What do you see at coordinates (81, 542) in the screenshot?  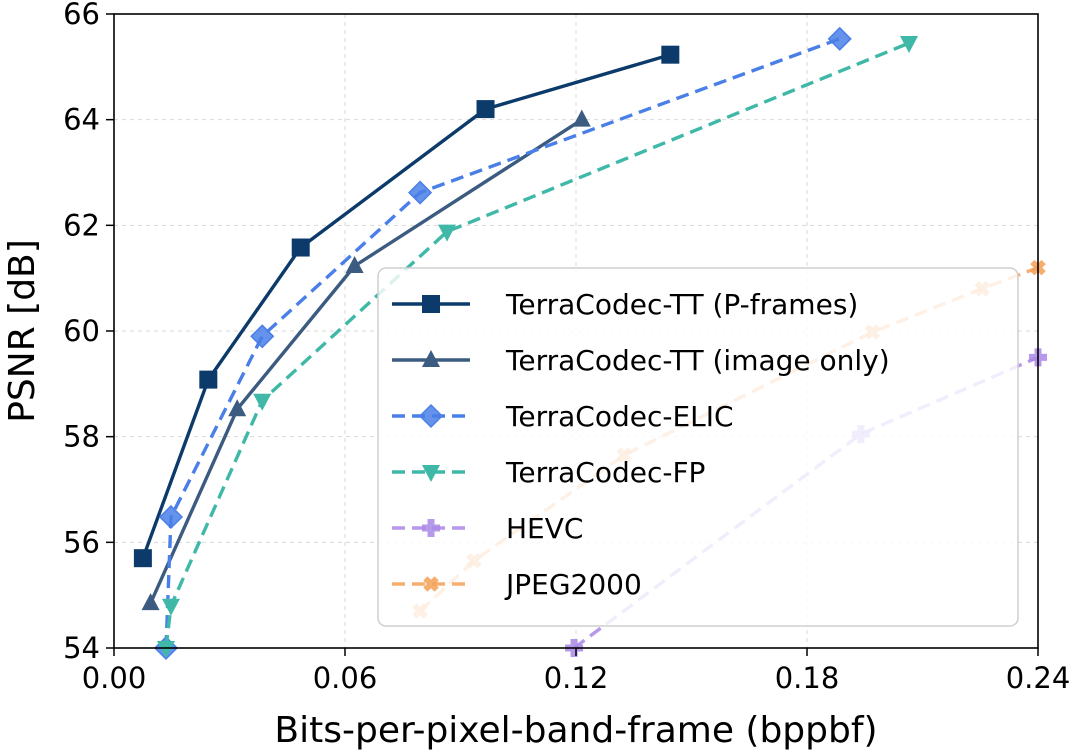 I see `y-tick-label: 56` at bounding box center [81, 542].